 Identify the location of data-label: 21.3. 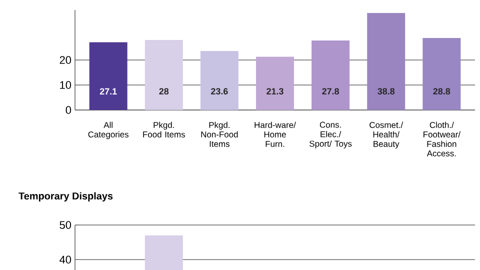
(275, 91).